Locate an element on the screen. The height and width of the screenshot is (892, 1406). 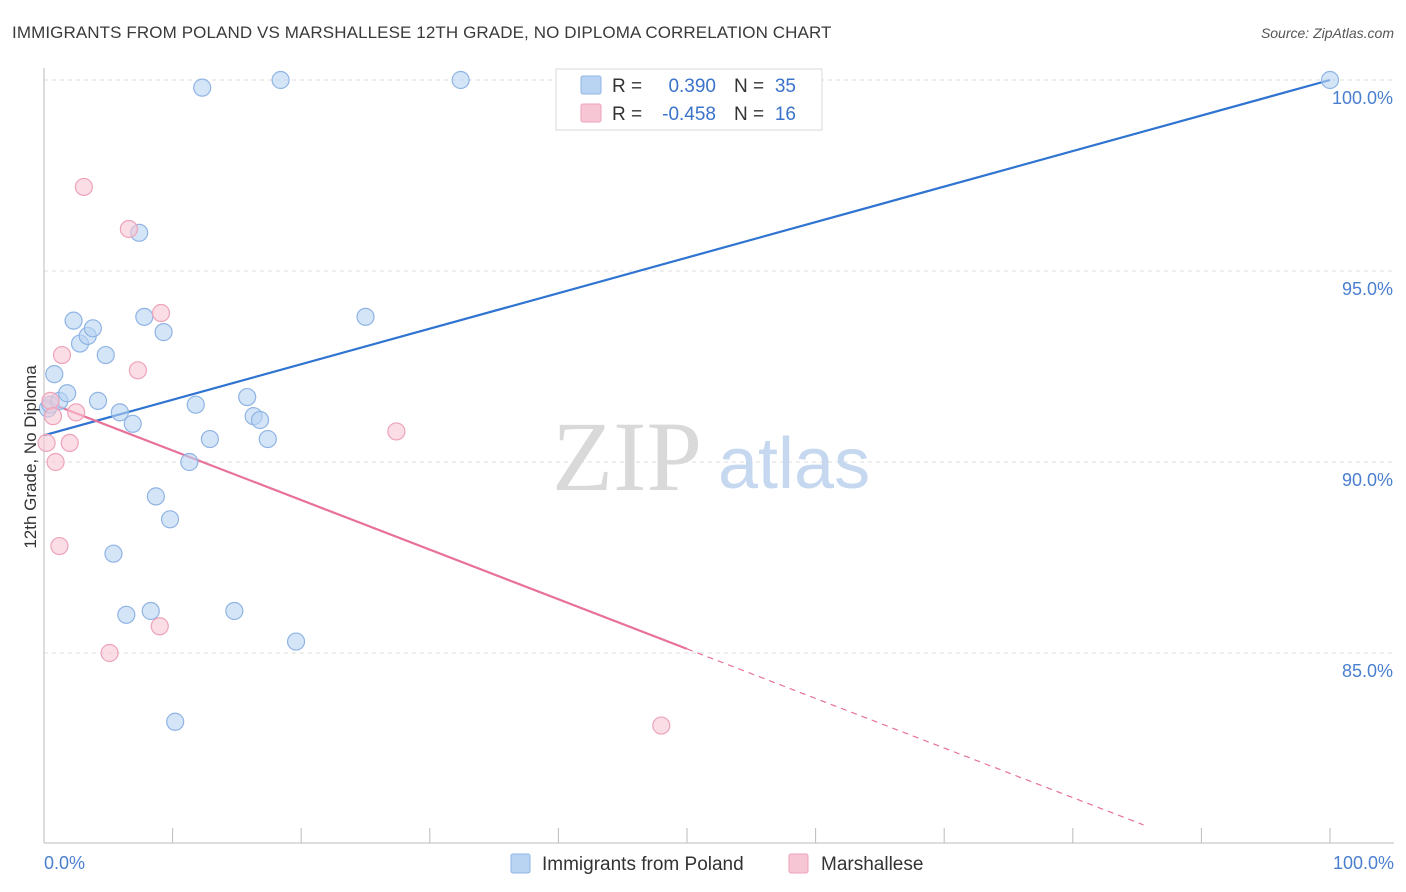
series-legend-label-marshallese: Marshallese is located at coordinates (872, 864).